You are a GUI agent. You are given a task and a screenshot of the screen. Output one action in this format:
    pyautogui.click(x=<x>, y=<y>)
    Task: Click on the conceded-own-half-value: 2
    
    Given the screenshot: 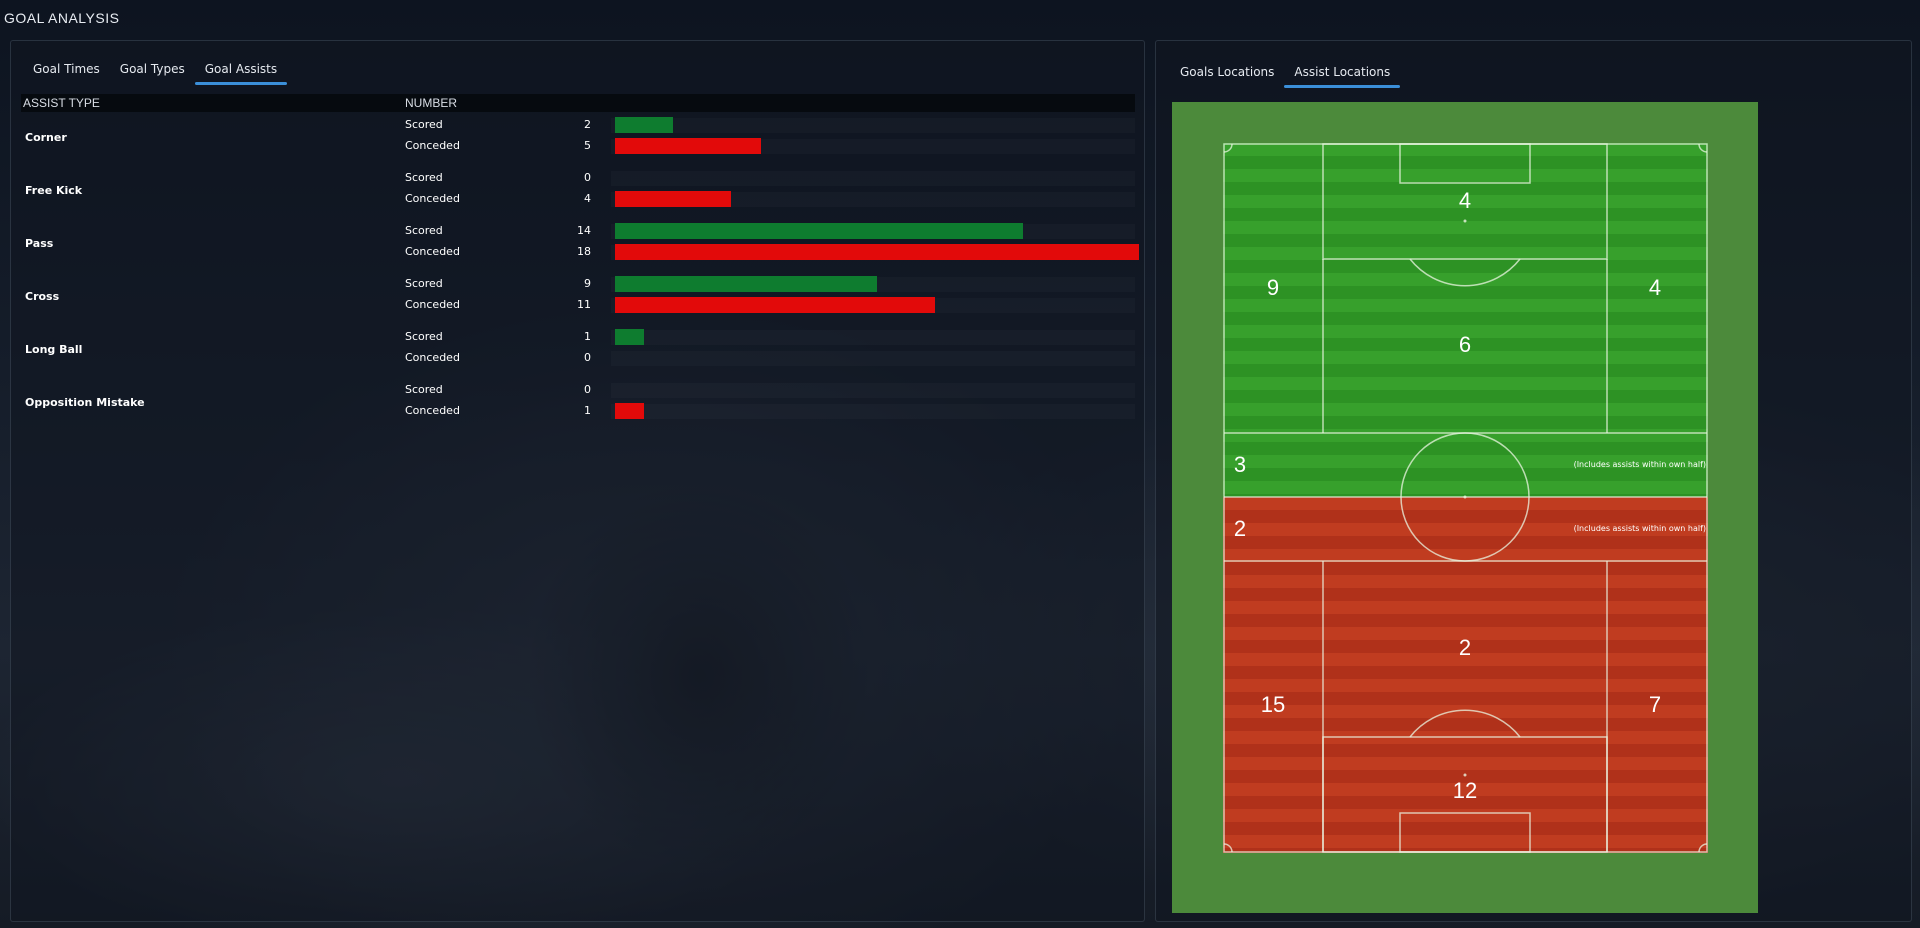 What is the action you would take?
    pyautogui.click(x=1240, y=528)
    